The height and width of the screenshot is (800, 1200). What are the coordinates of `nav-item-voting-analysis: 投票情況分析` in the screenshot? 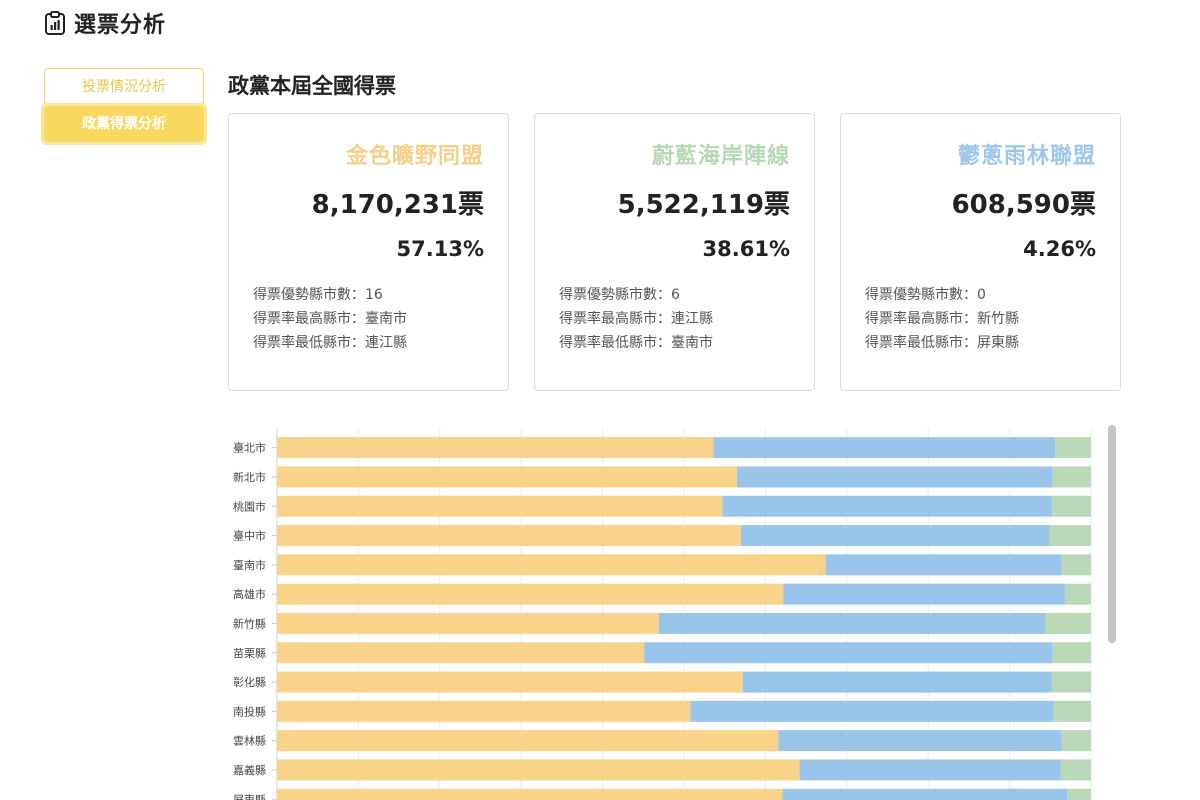 It's located at (124, 86).